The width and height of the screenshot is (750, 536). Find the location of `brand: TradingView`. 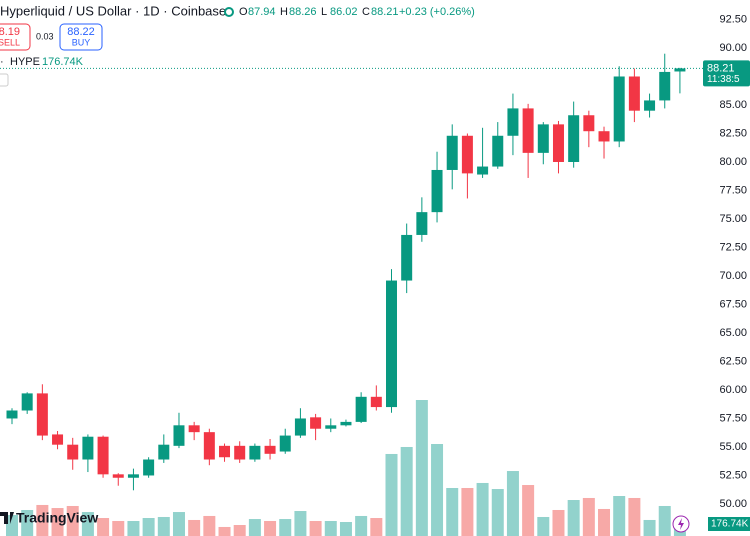

brand: TradingView is located at coordinates (57, 518).